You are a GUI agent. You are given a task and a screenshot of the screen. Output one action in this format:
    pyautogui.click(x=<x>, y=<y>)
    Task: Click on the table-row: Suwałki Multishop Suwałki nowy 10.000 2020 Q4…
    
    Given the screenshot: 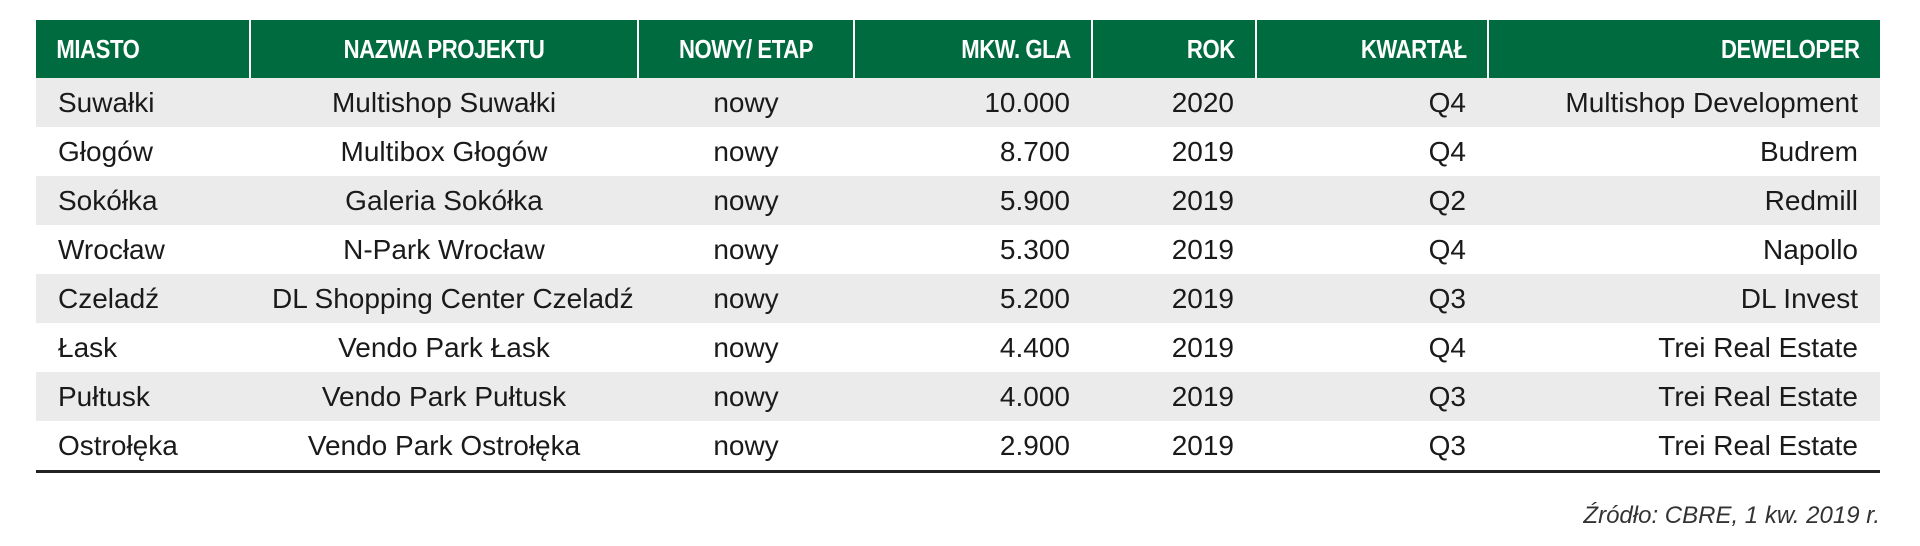 What is the action you would take?
    pyautogui.click(x=958, y=102)
    